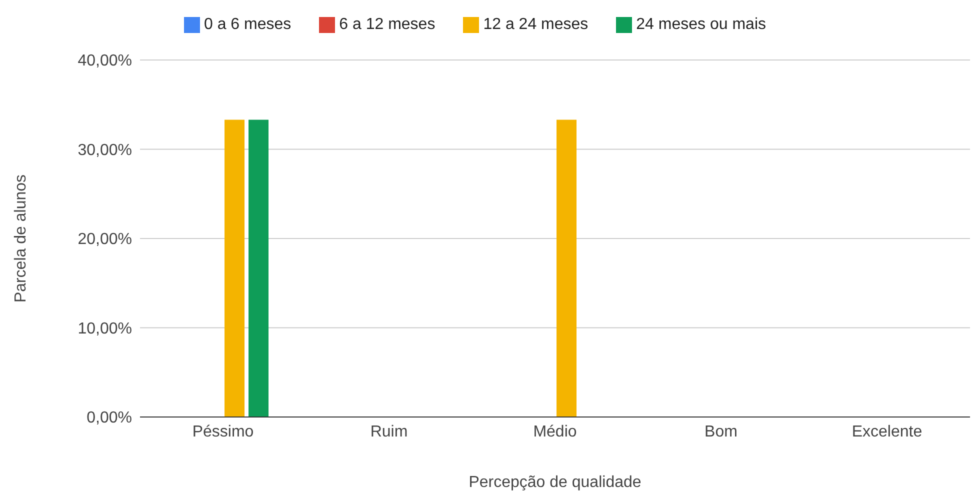 Image resolution: width=971 pixels, height=501 pixels. Describe the element at coordinates (21, 238) in the screenshot. I see `y-axis-title: Parcela de alunos` at that location.